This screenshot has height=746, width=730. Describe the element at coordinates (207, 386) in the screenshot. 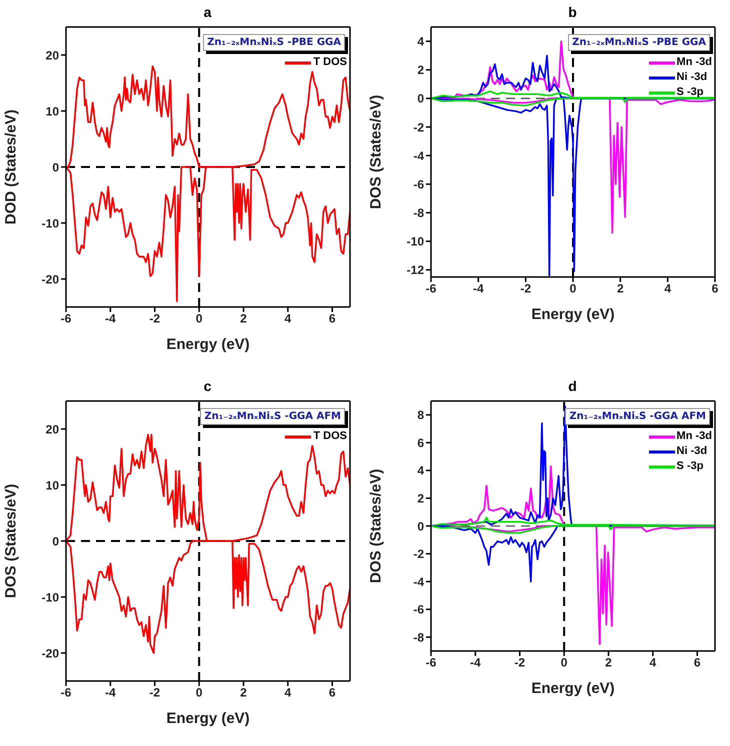

I see `chart-title: c` at that location.